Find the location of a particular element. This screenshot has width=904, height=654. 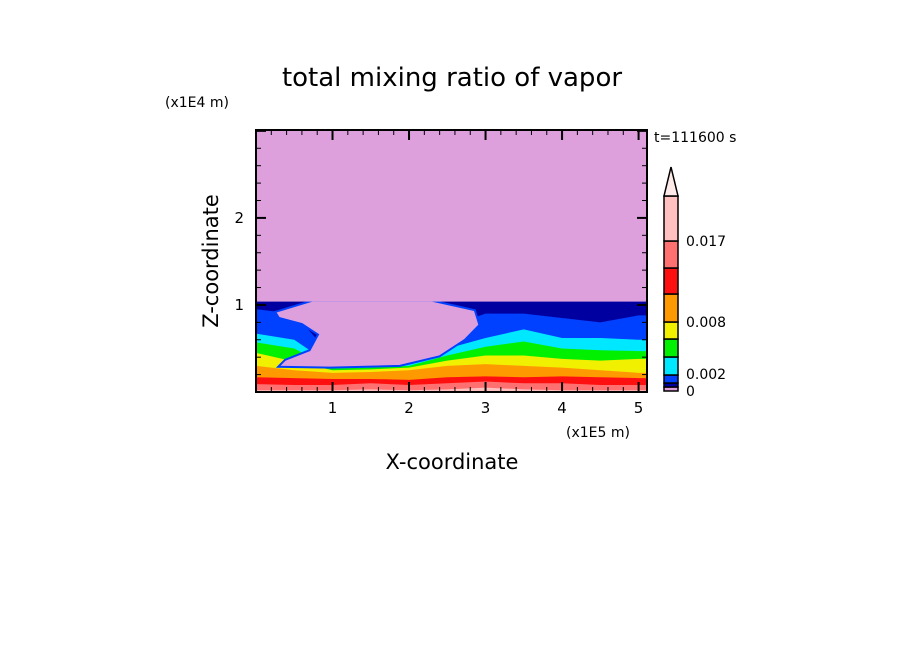

x-axis-label: X-coordinate is located at coordinates (452, 462).